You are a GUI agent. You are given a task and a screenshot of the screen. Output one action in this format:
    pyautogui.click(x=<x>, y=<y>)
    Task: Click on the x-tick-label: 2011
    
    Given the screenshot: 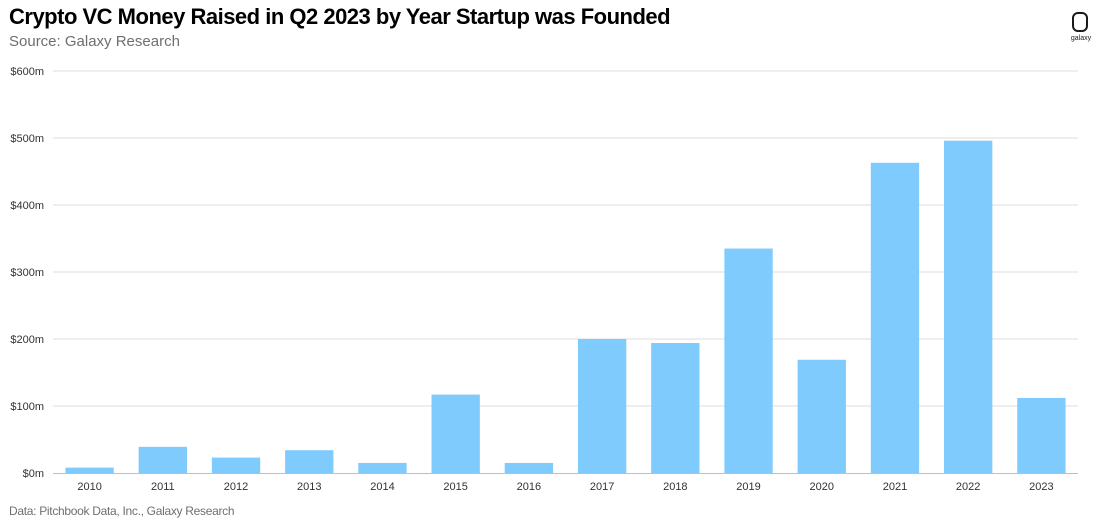 What is the action you would take?
    pyautogui.click(x=163, y=487)
    